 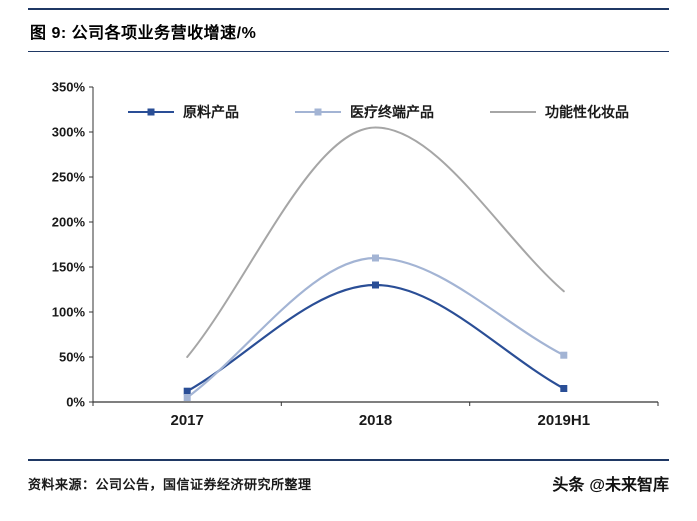 I want to click on legend-label: 原料产品, so click(x=211, y=112).